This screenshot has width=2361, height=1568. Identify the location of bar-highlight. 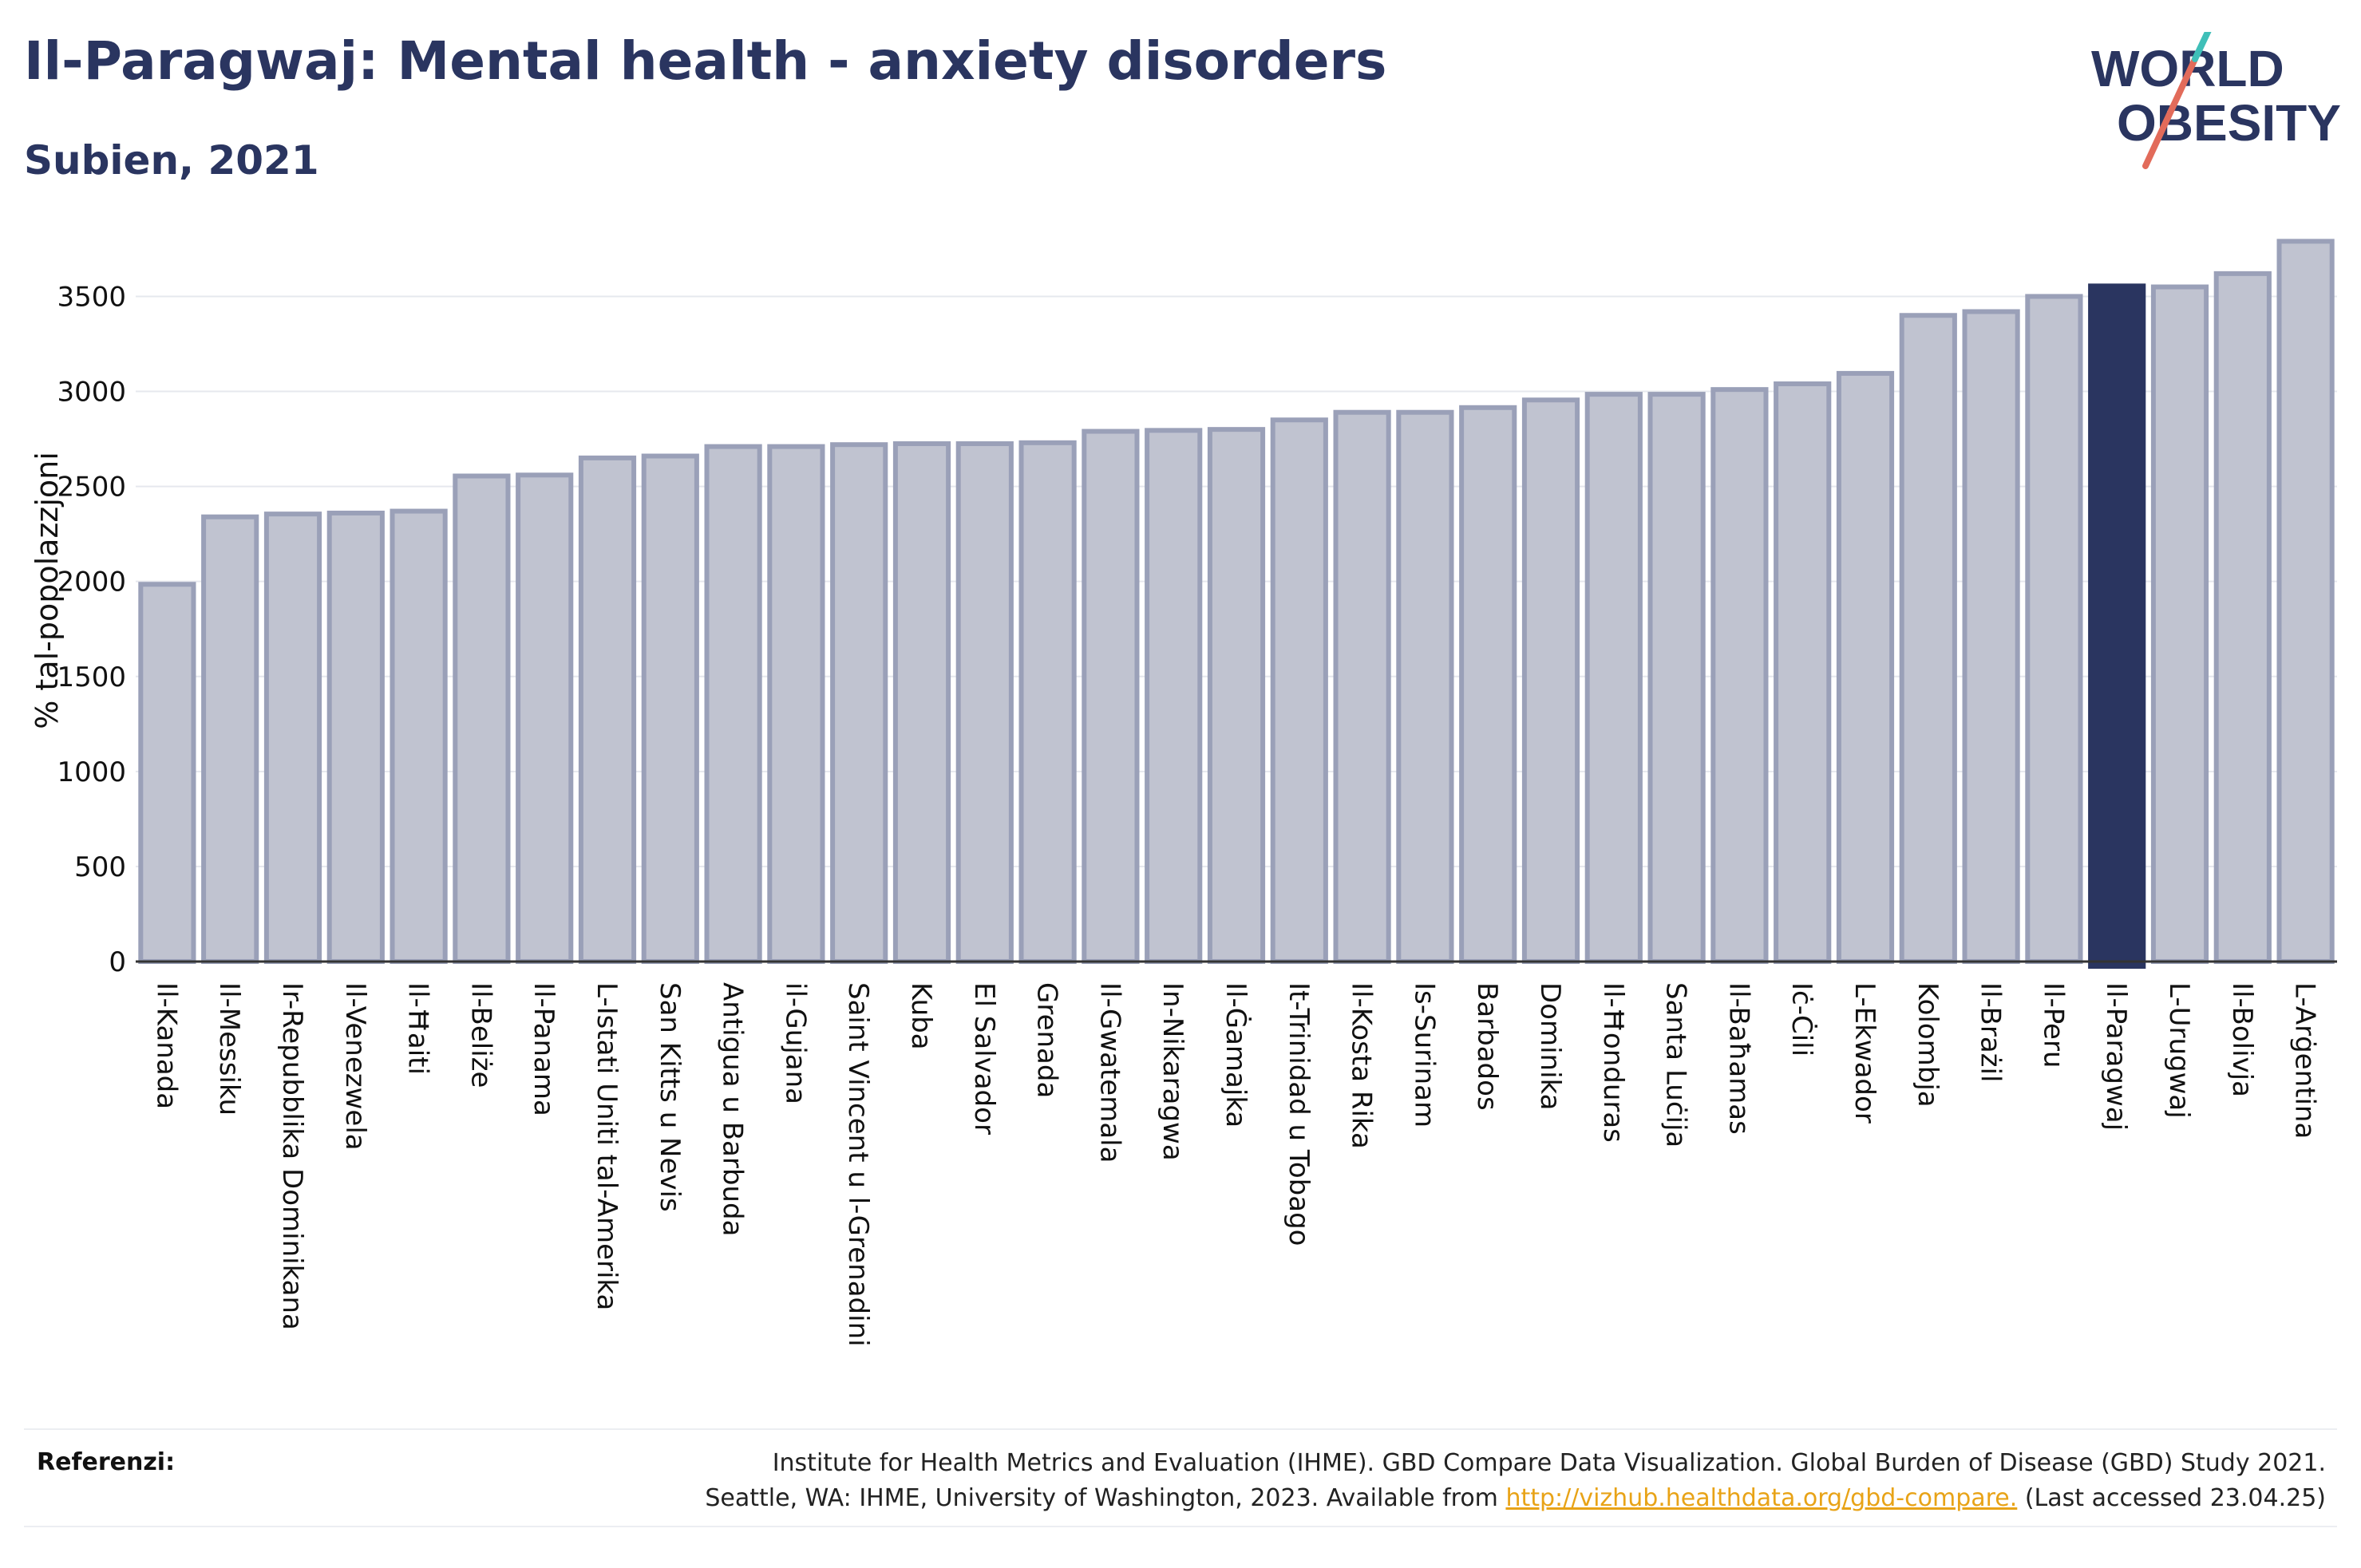
(2117, 626).